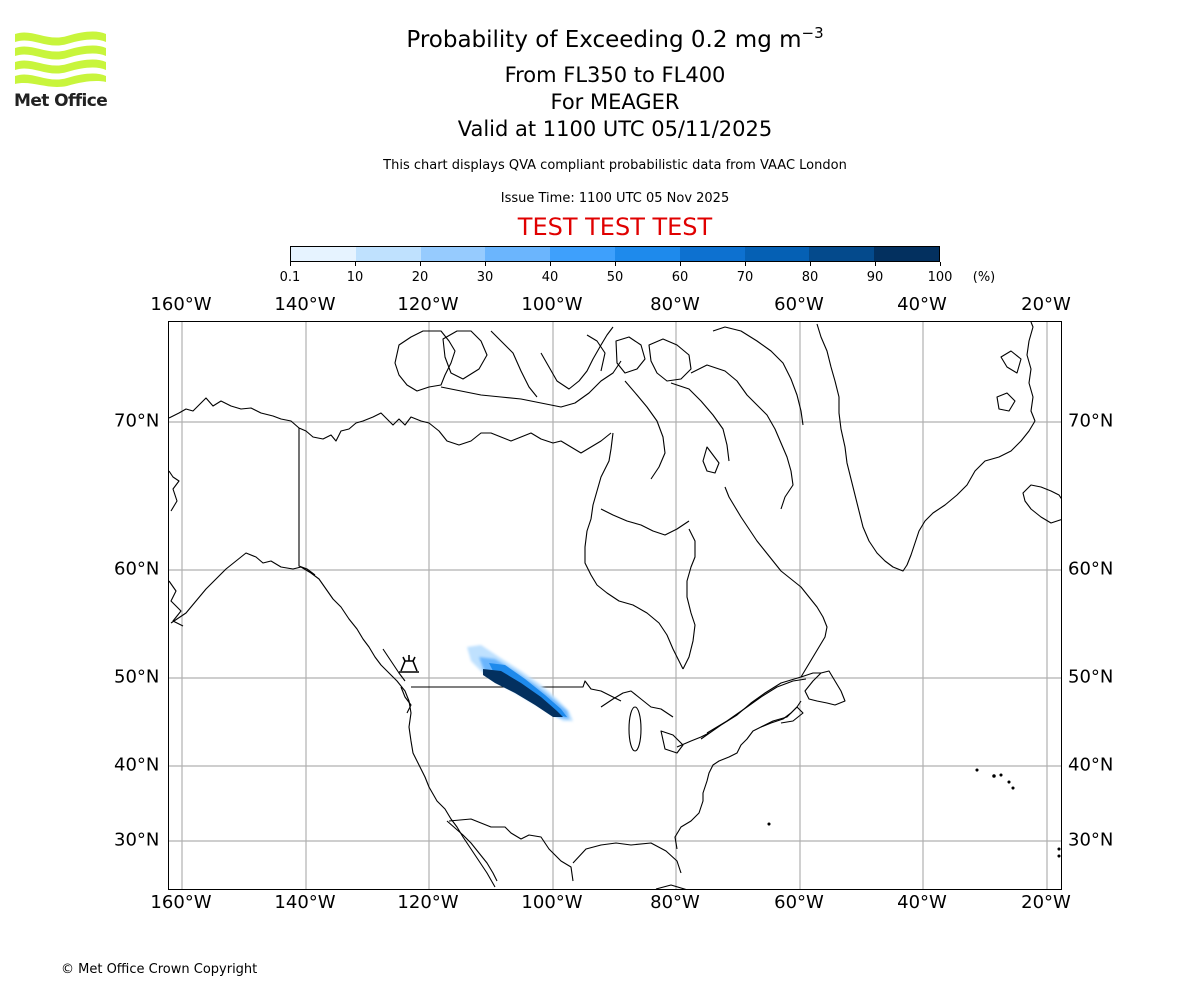  I want to click on issue-time: Issue Time: 1100 UTC 05 Nov 2025, so click(615, 198).